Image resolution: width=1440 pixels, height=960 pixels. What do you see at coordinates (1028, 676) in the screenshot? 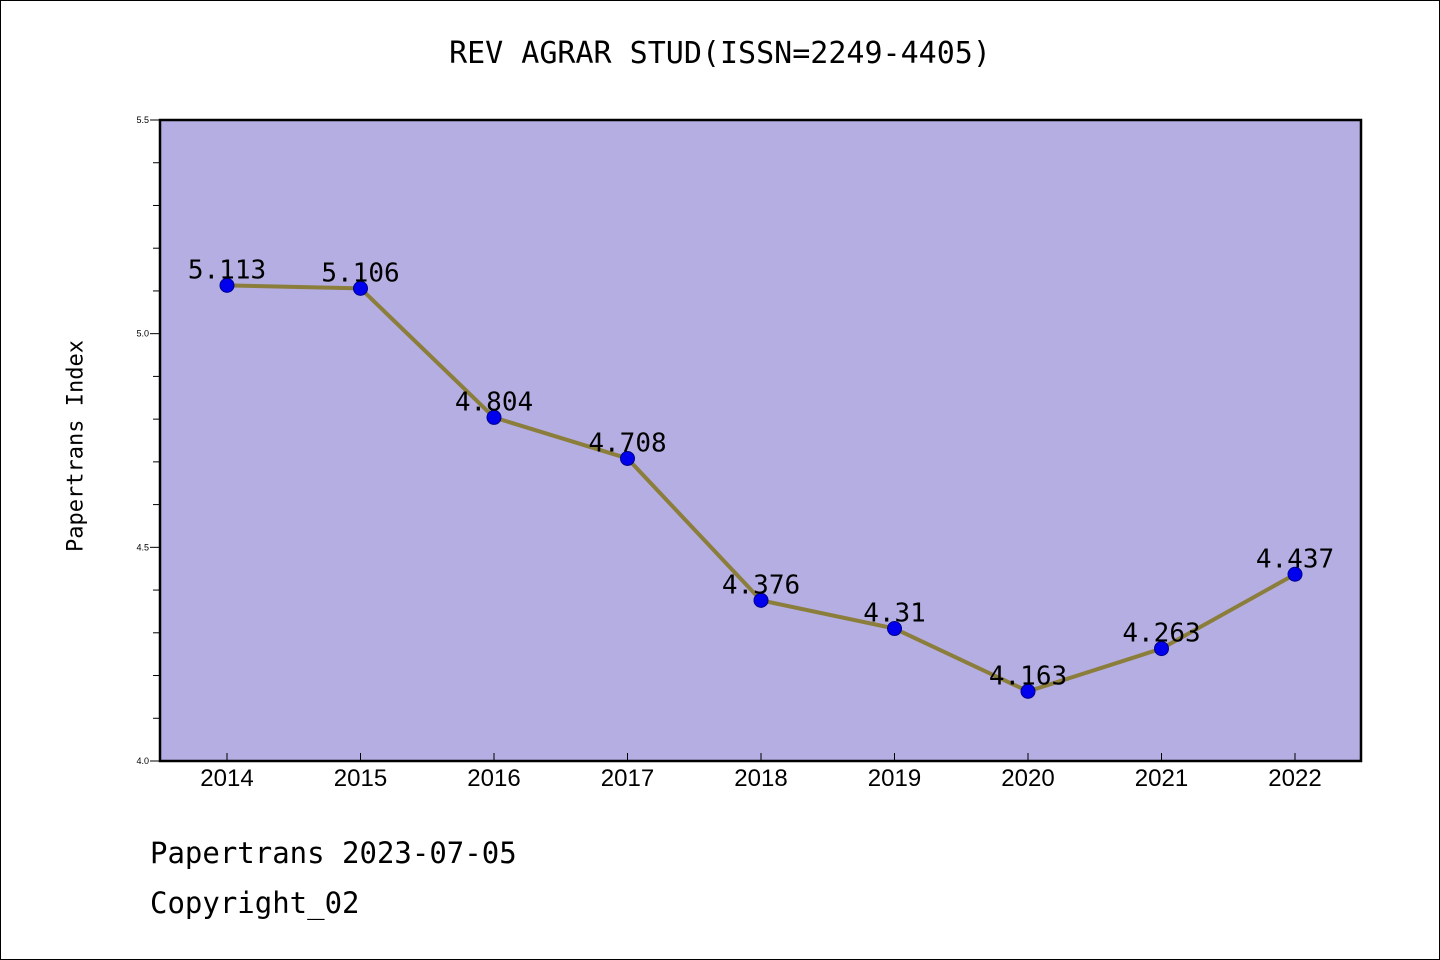
I see `data-label: 4.163` at bounding box center [1028, 676].